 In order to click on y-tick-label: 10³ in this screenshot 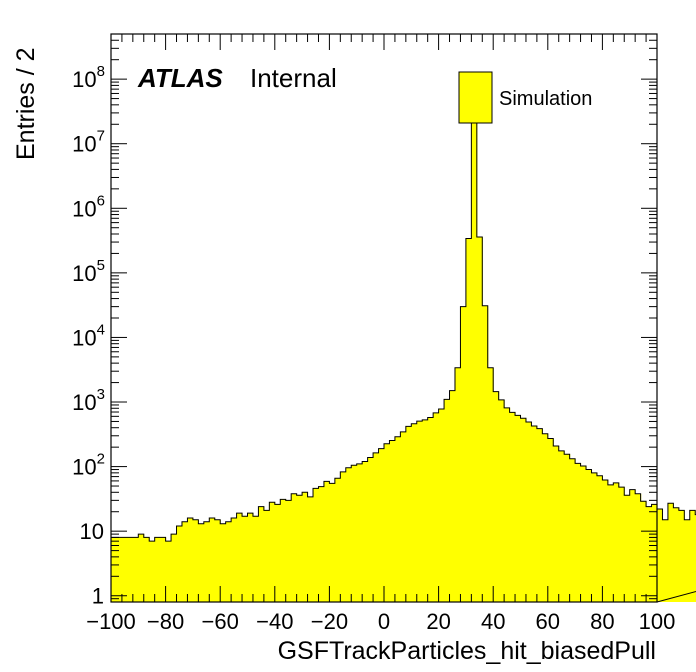, I will do `click(88, 400)`.